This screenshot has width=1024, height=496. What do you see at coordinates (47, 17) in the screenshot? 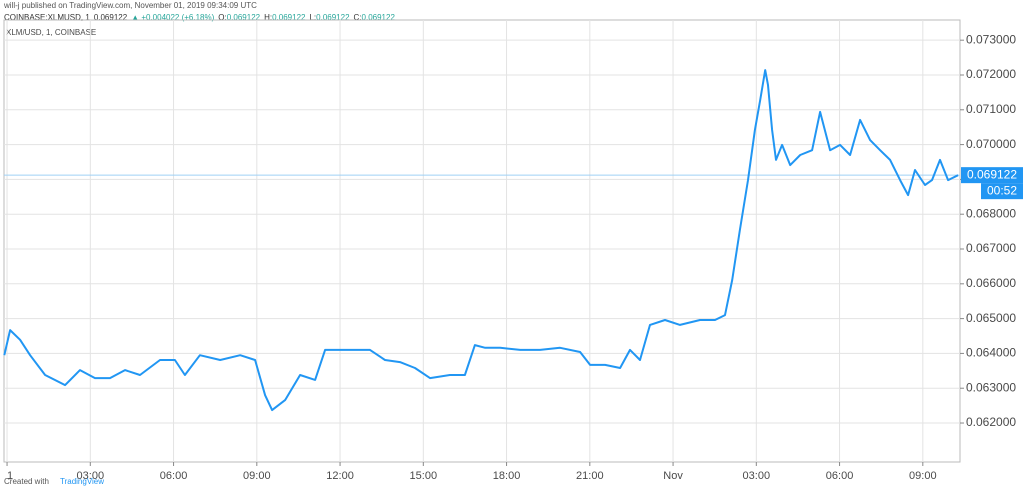
I see `symbol: COINBASE:XLMUSD, 1` at bounding box center [47, 17].